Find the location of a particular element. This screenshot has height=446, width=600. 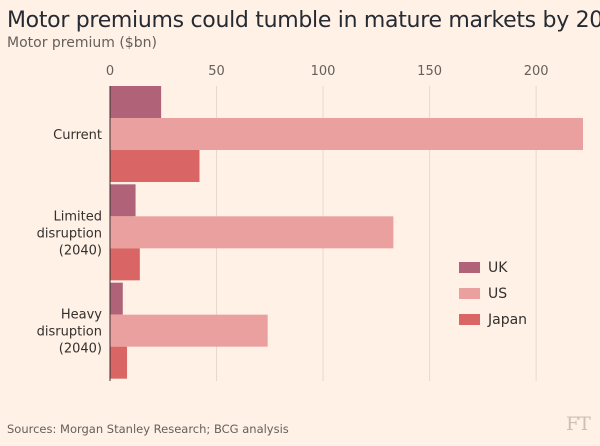

legend-label-japan: Japan is located at coordinates (507, 320).